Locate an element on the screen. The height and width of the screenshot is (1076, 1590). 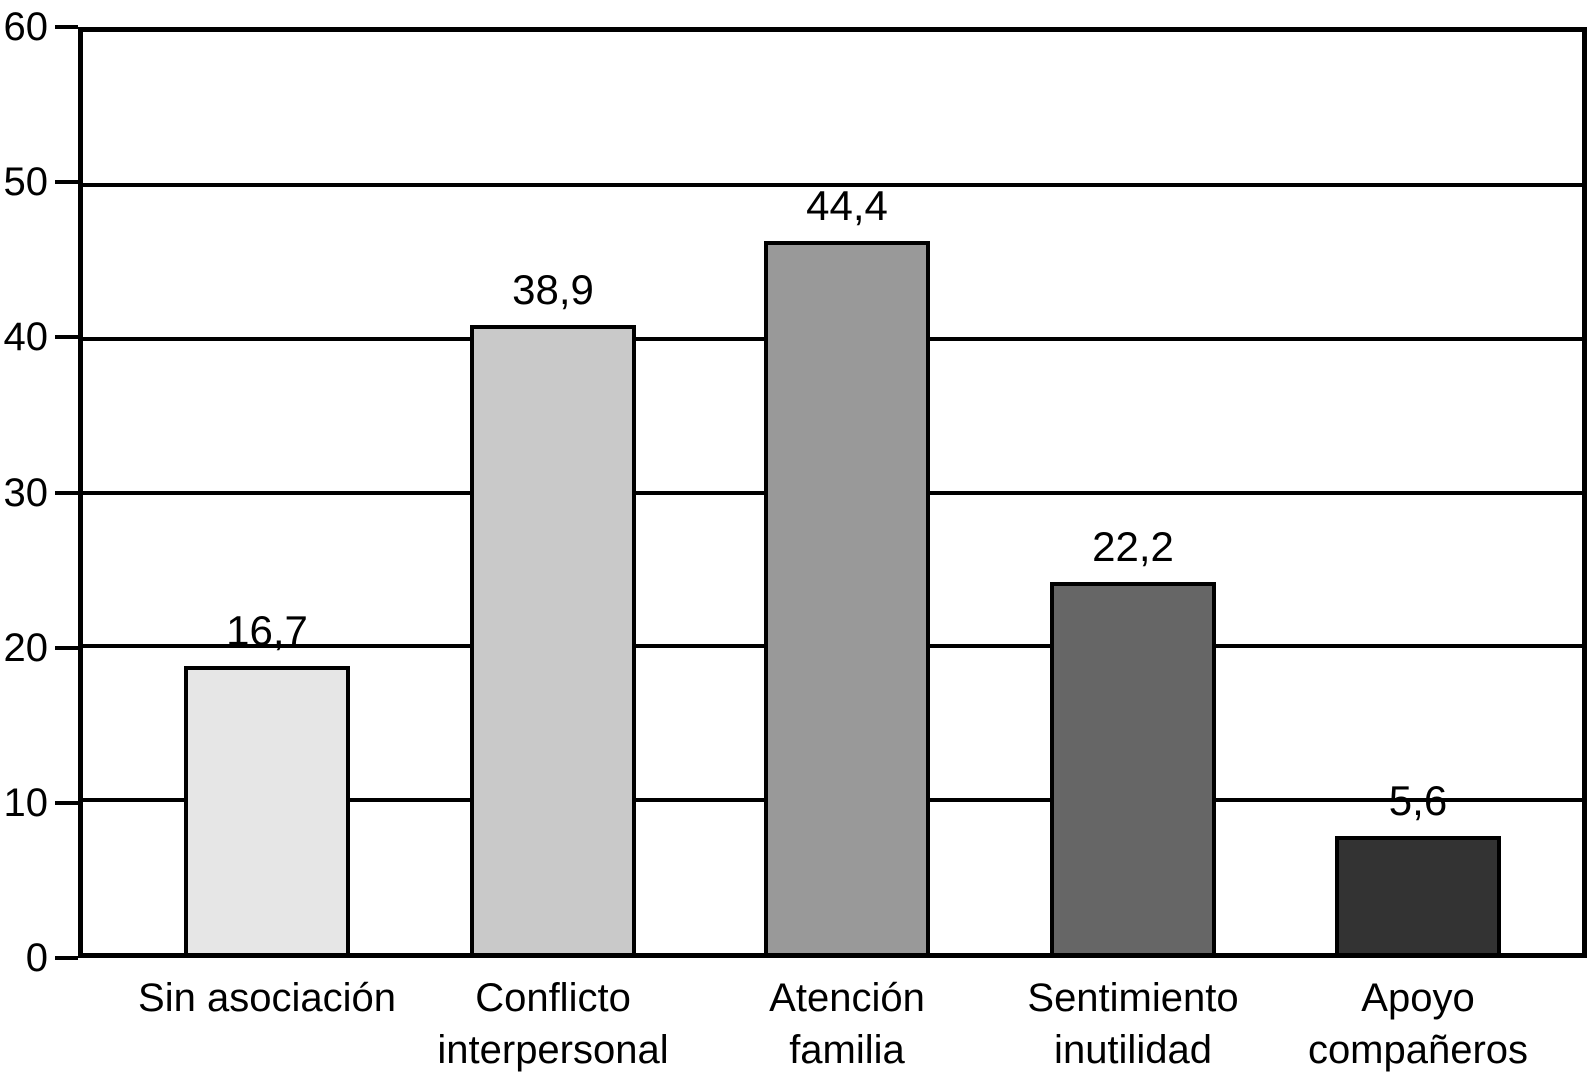
x-category-label: Conflicto interpersonal is located at coordinates (553, 1024).